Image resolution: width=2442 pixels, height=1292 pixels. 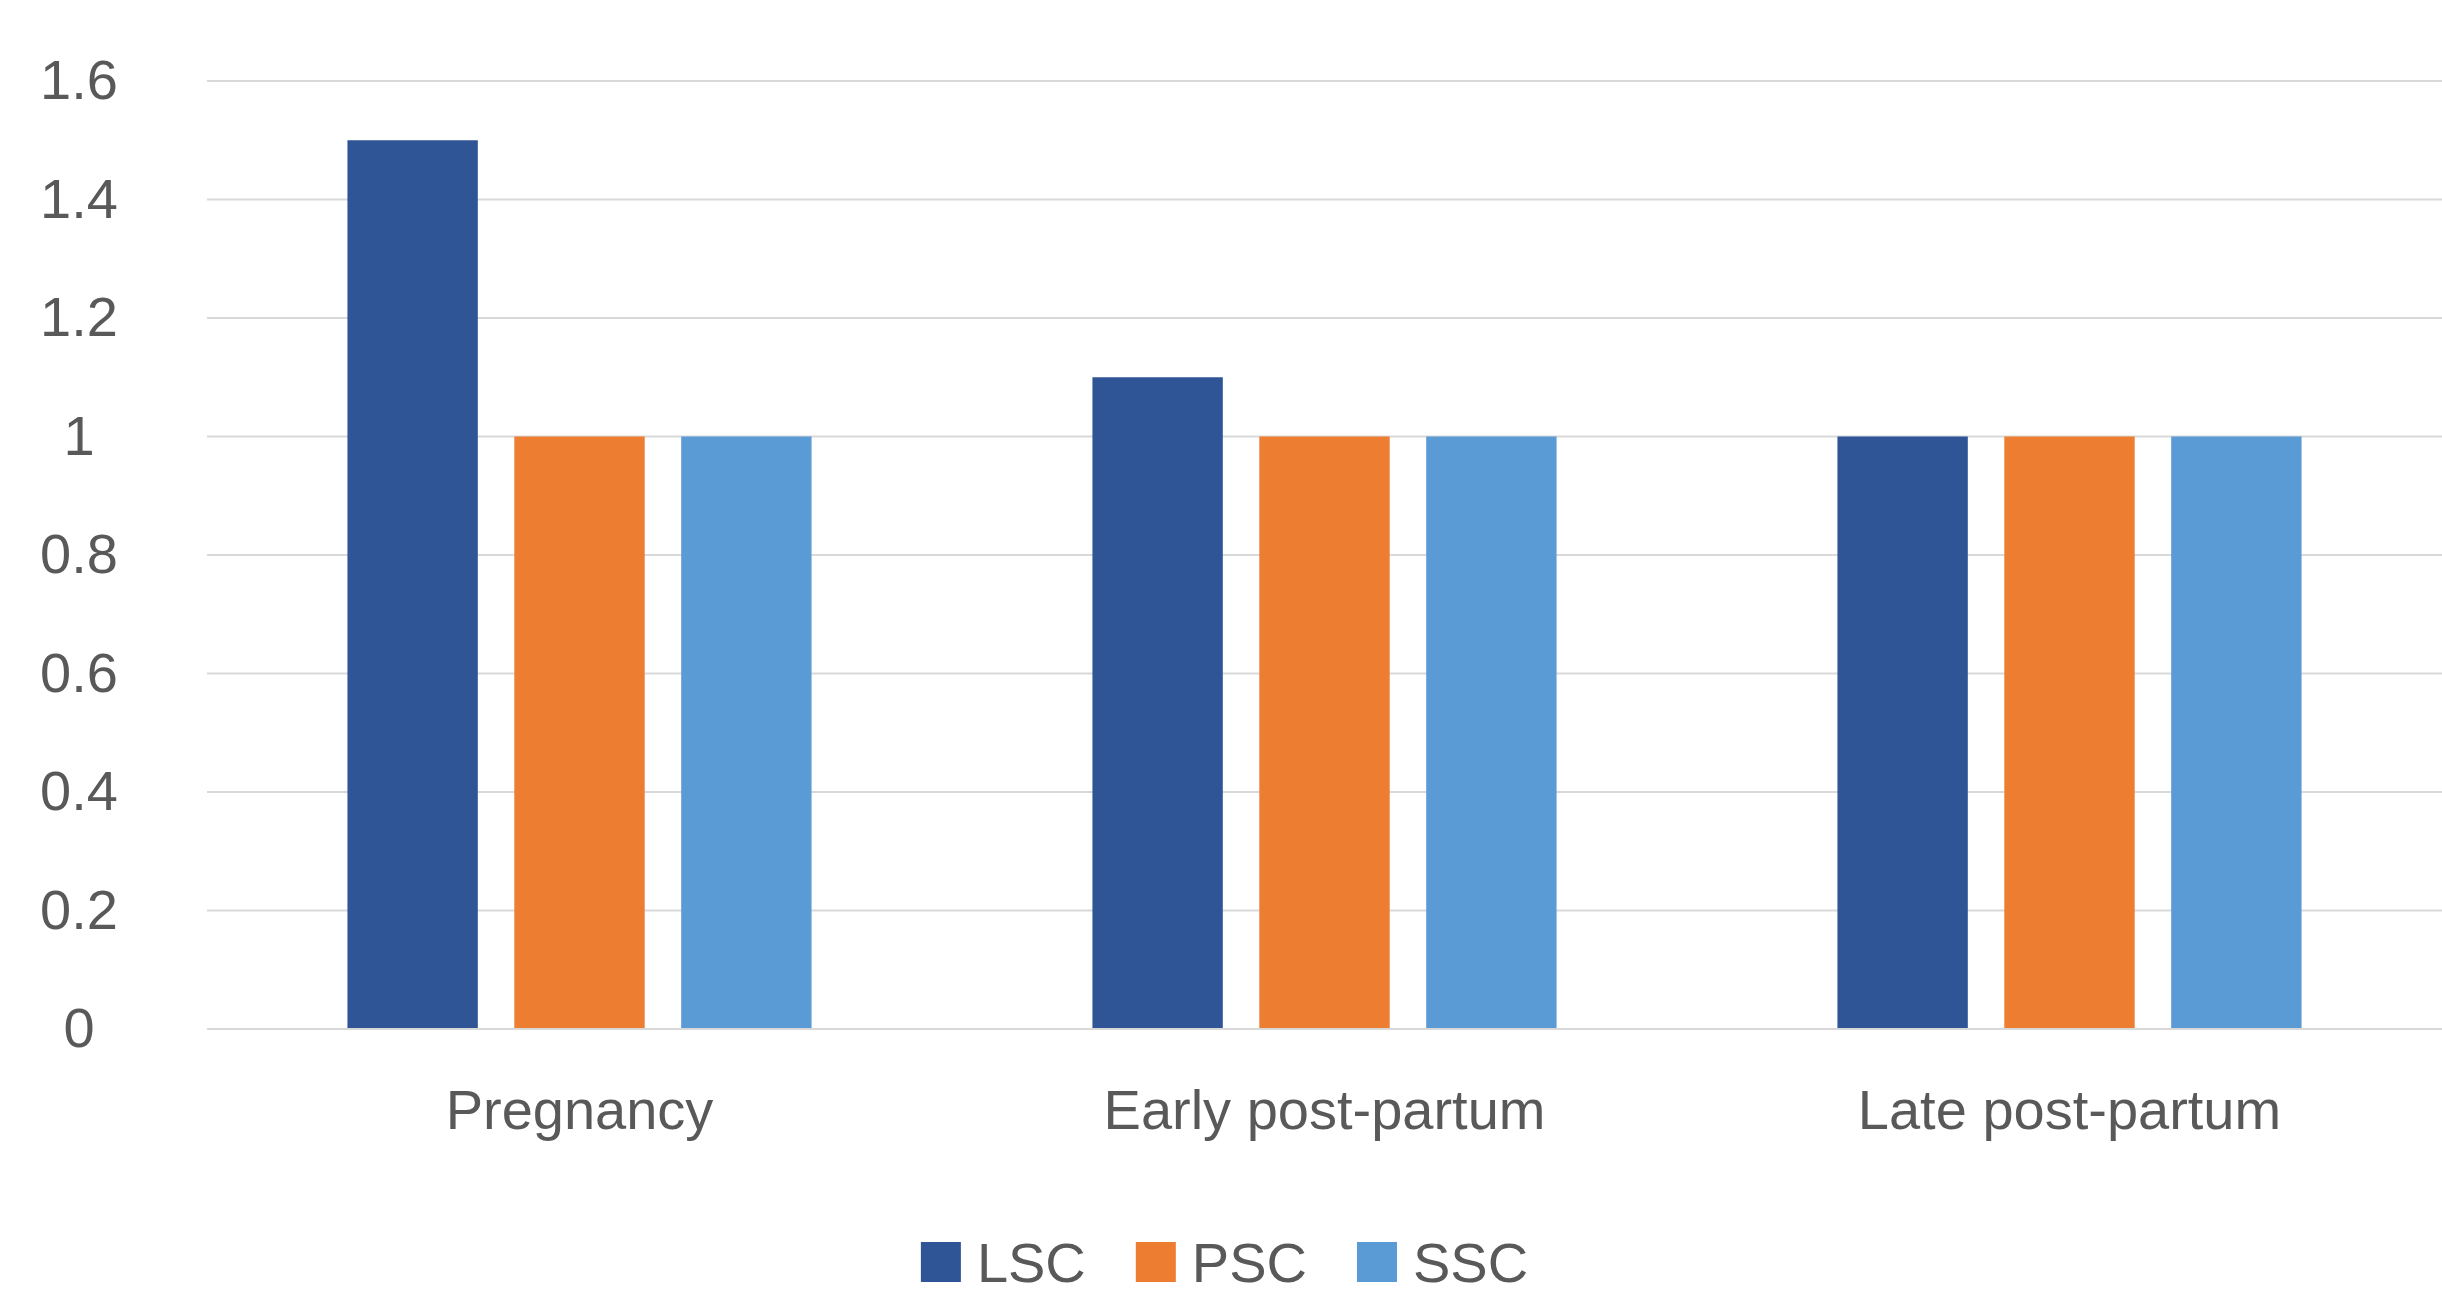 What do you see at coordinates (79, 317) in the screenshot?
I see `y-tick-label: 1.2` at bounding box center [79, 317].